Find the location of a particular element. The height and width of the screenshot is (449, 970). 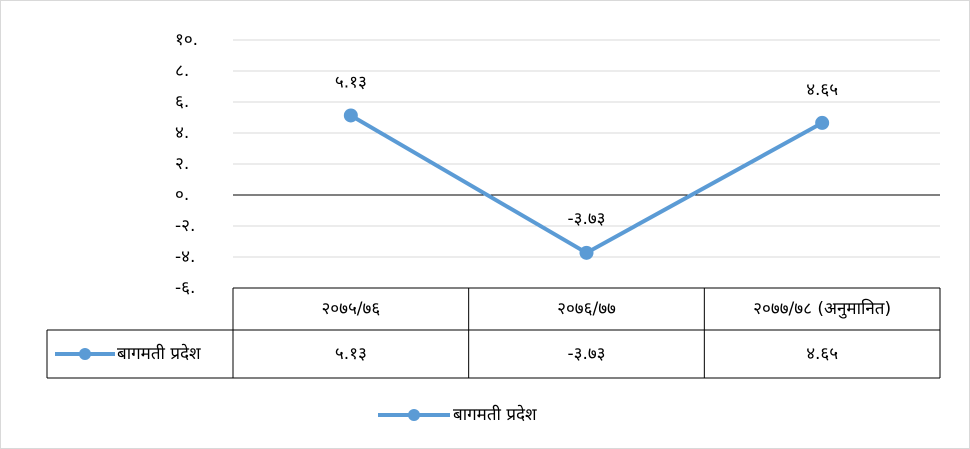

y-tick-label: ६. is located at coordinates (182, 102).